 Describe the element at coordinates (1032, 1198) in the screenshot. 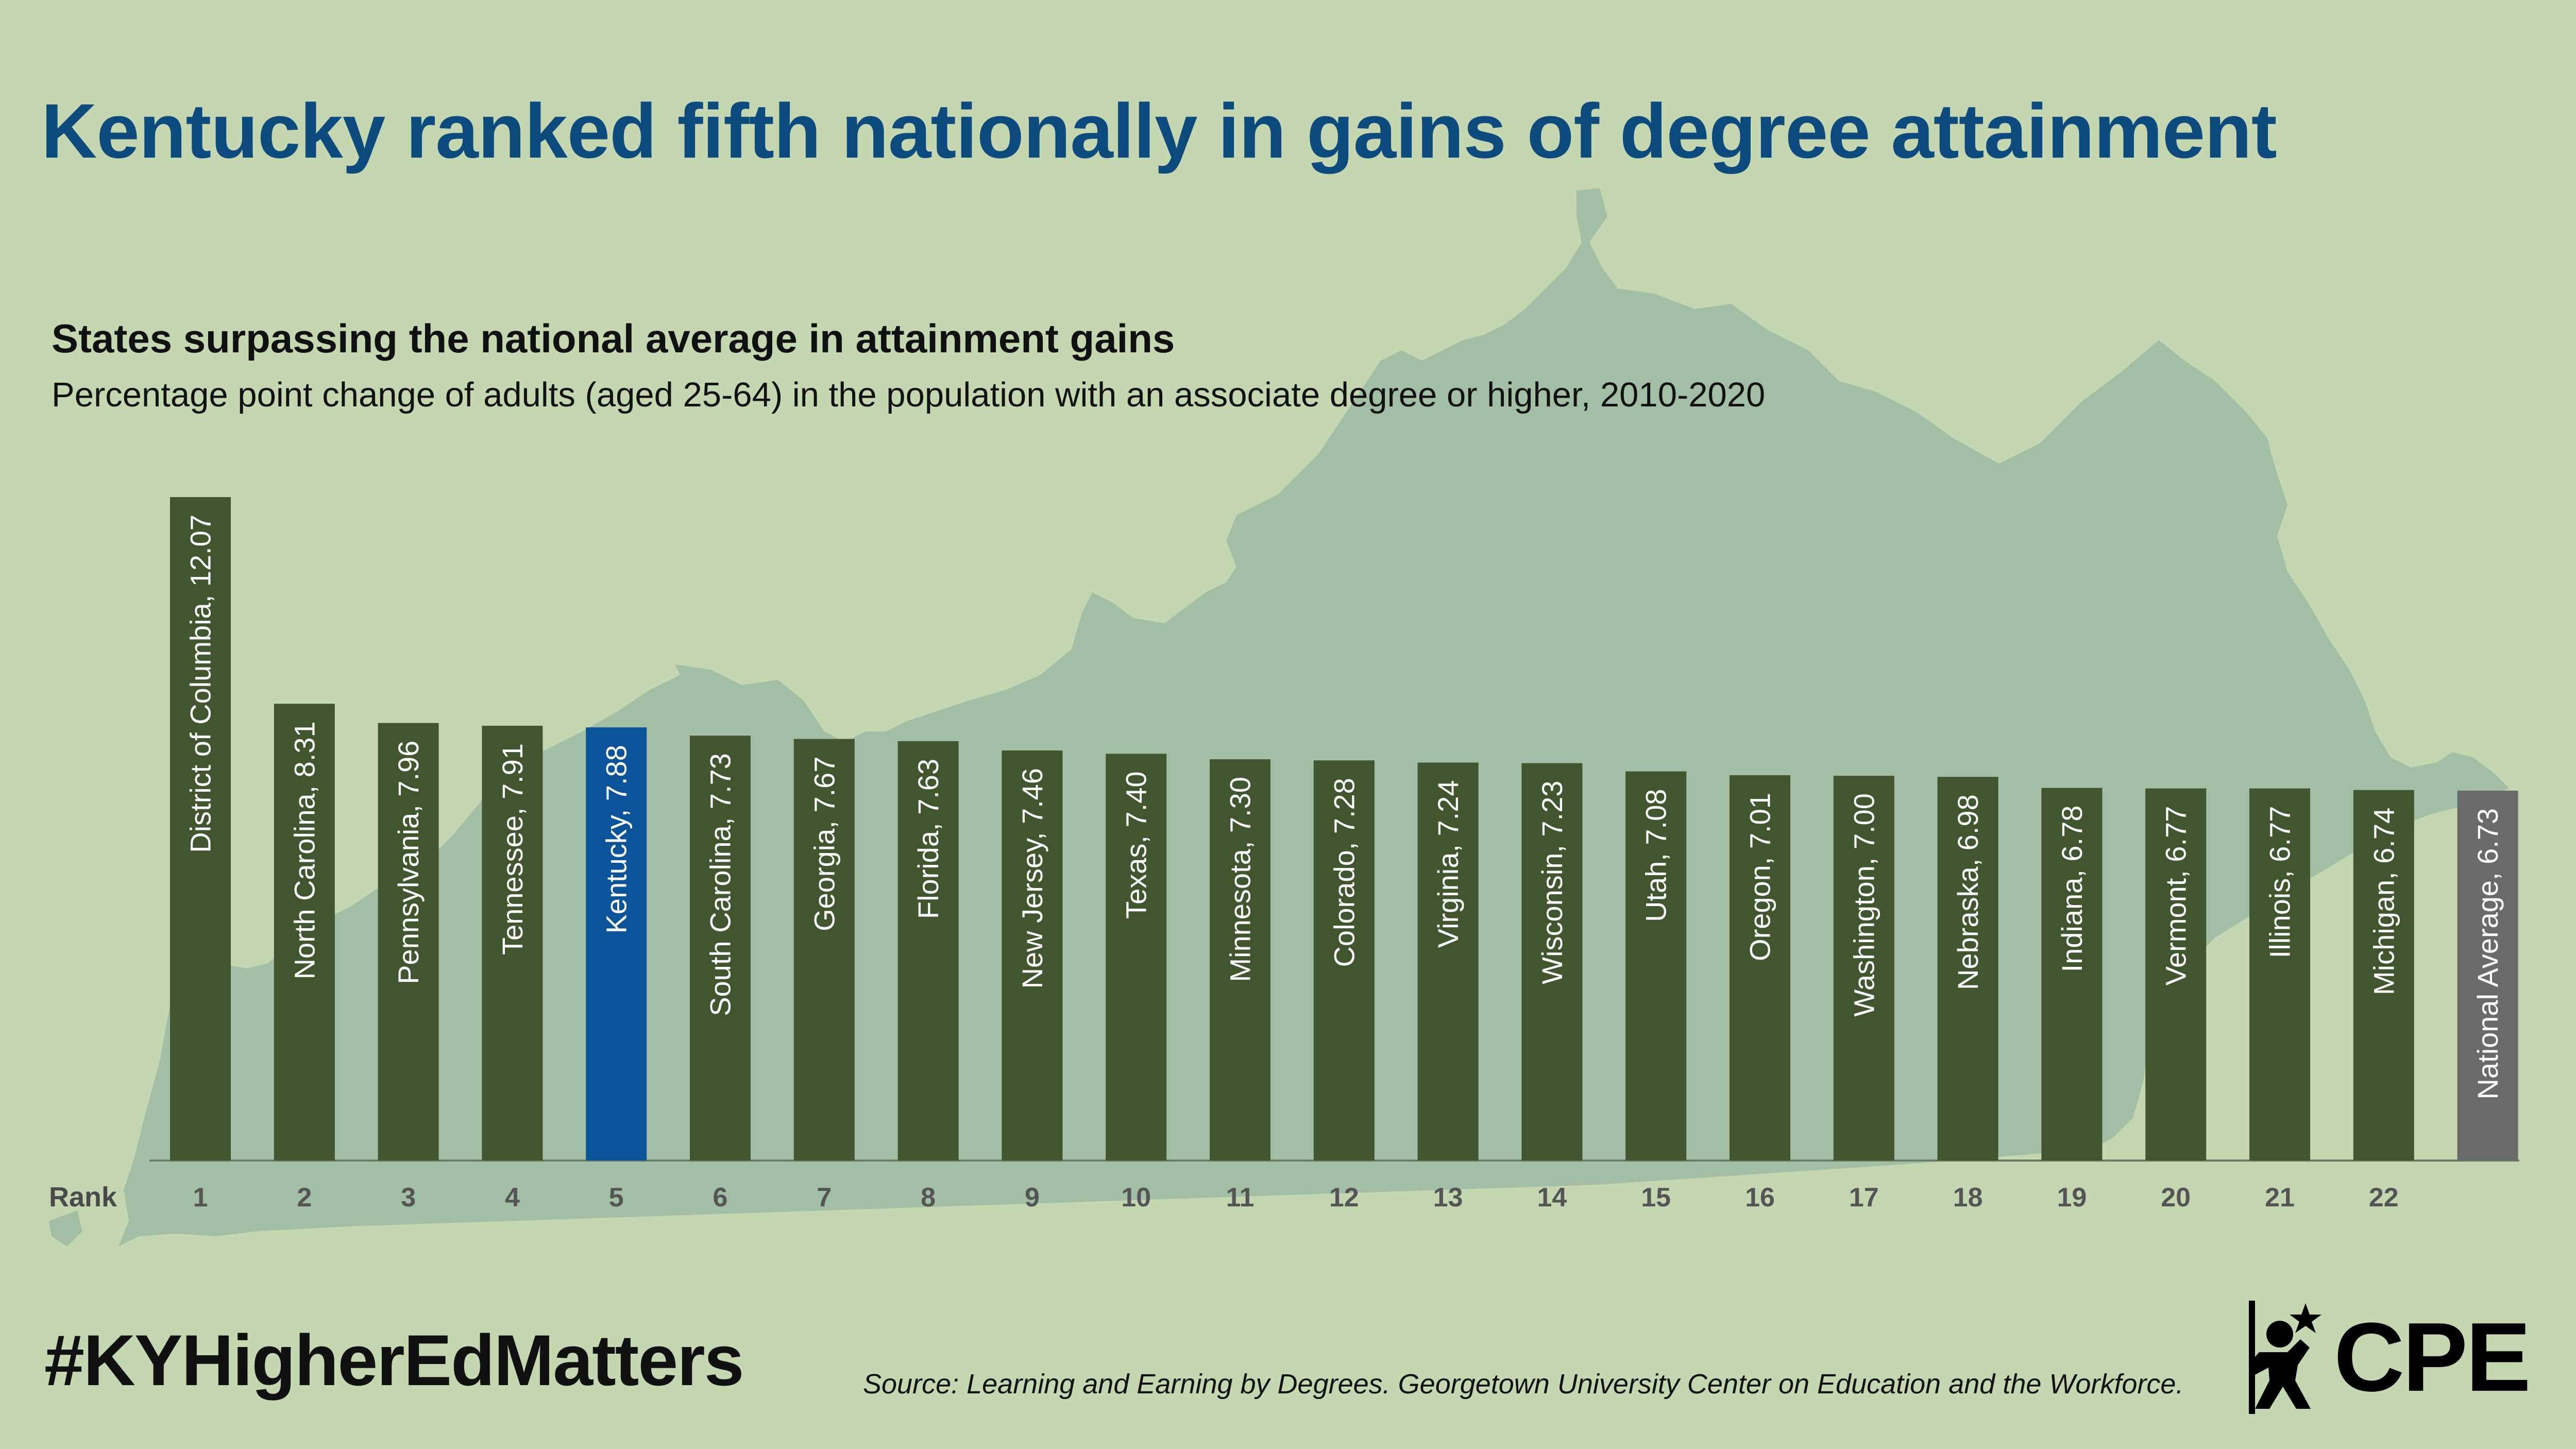

I see `rank-label-9: 9` at that location.